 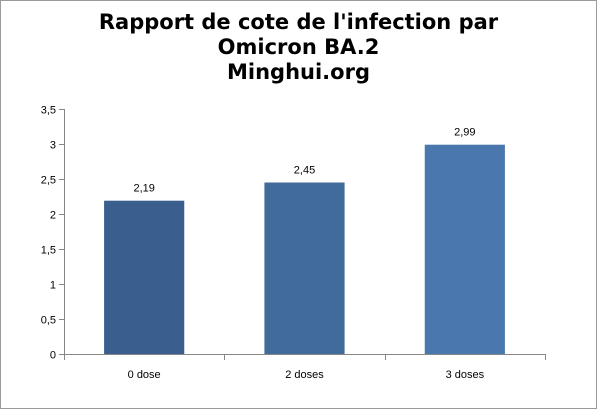 I want to click on y-tick-label: 1, so click(x=53, y=286).